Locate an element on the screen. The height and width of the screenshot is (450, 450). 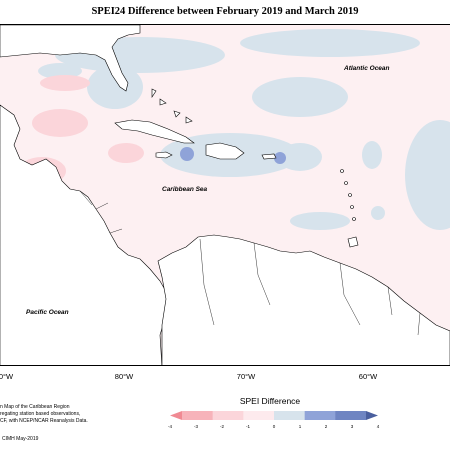
land-puerto-rico is located at coordinates (269, 156).